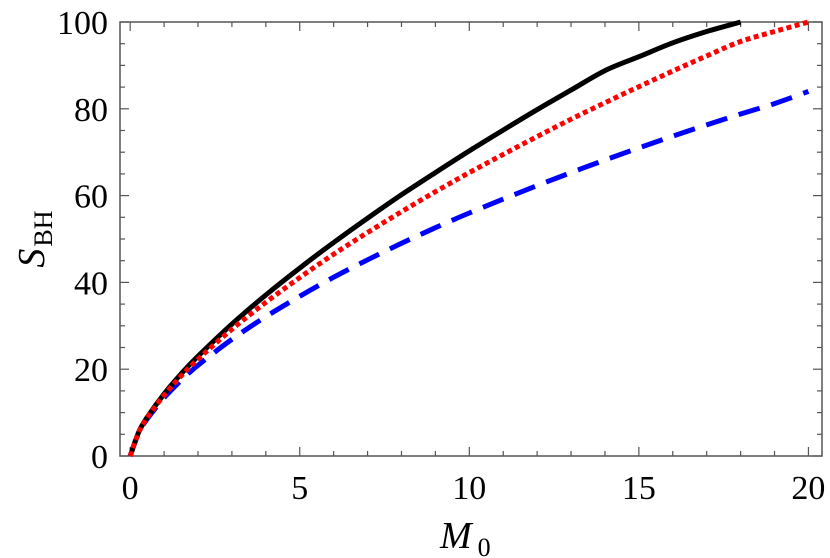  What do you see at coordinates (43, 228) in the screenshot?
I see `y-axis-label-sub: BH` at bounding box center [43, 228].